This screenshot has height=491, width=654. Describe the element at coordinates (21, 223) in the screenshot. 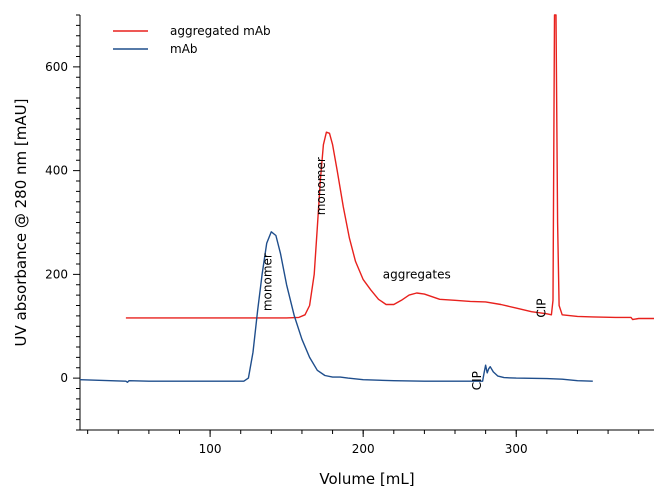

I see `y-axis-title: UV absorbance @ 280 nm [mAU]` at that location.